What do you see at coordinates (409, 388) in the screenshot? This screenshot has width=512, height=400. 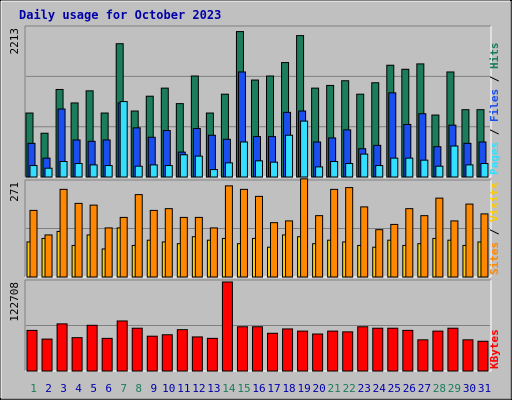 I see `x-tick-label: 26` at bounding box center [409, 388].